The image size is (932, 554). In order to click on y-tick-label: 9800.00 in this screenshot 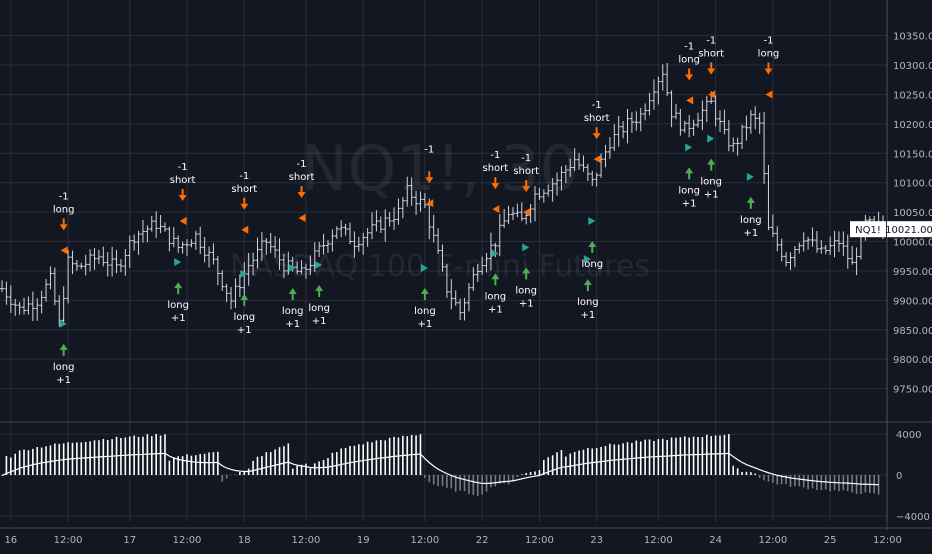, I will do `click(912, 360)`.